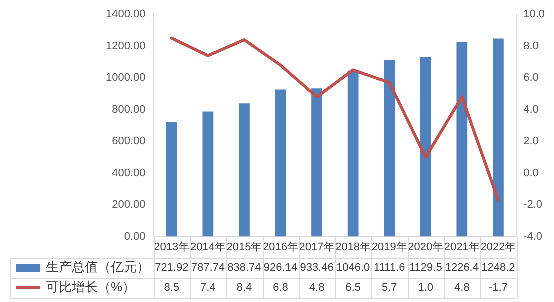 Image resolution: width=554 pixels, height=302 pixels. I want to click on y2-tick-label: 6.0, so click(531, 78).